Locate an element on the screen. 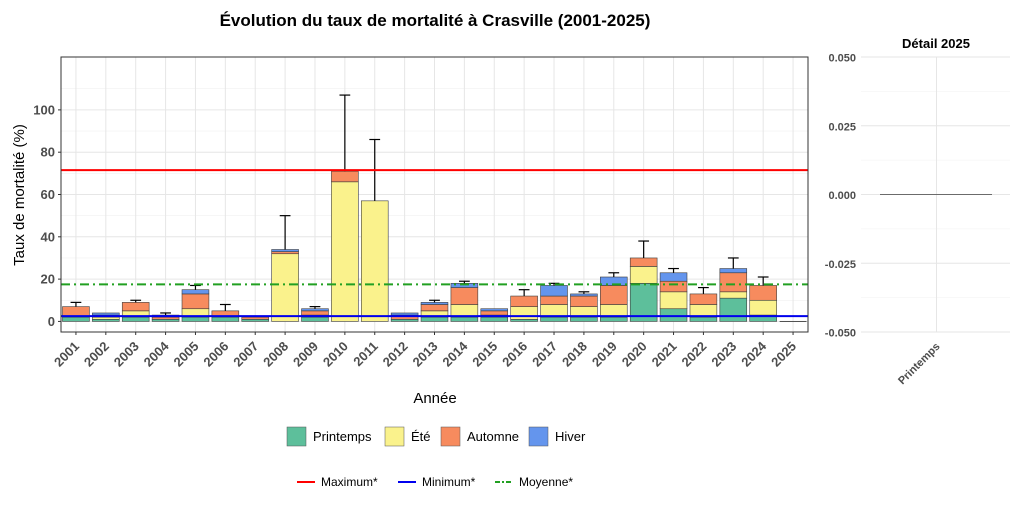 The image size is (1024, 517). season-legend: Printemps Été Automne Hiver is located at coordinates (436, 436).